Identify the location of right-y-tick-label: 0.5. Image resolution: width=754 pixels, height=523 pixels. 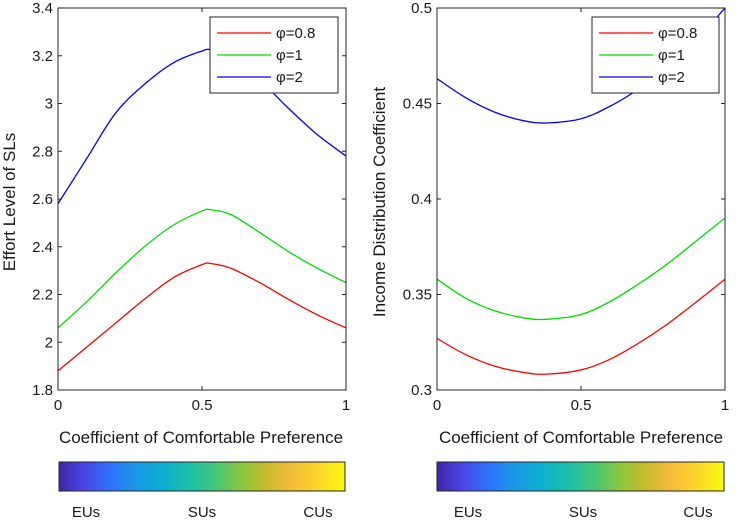
(421, 8).